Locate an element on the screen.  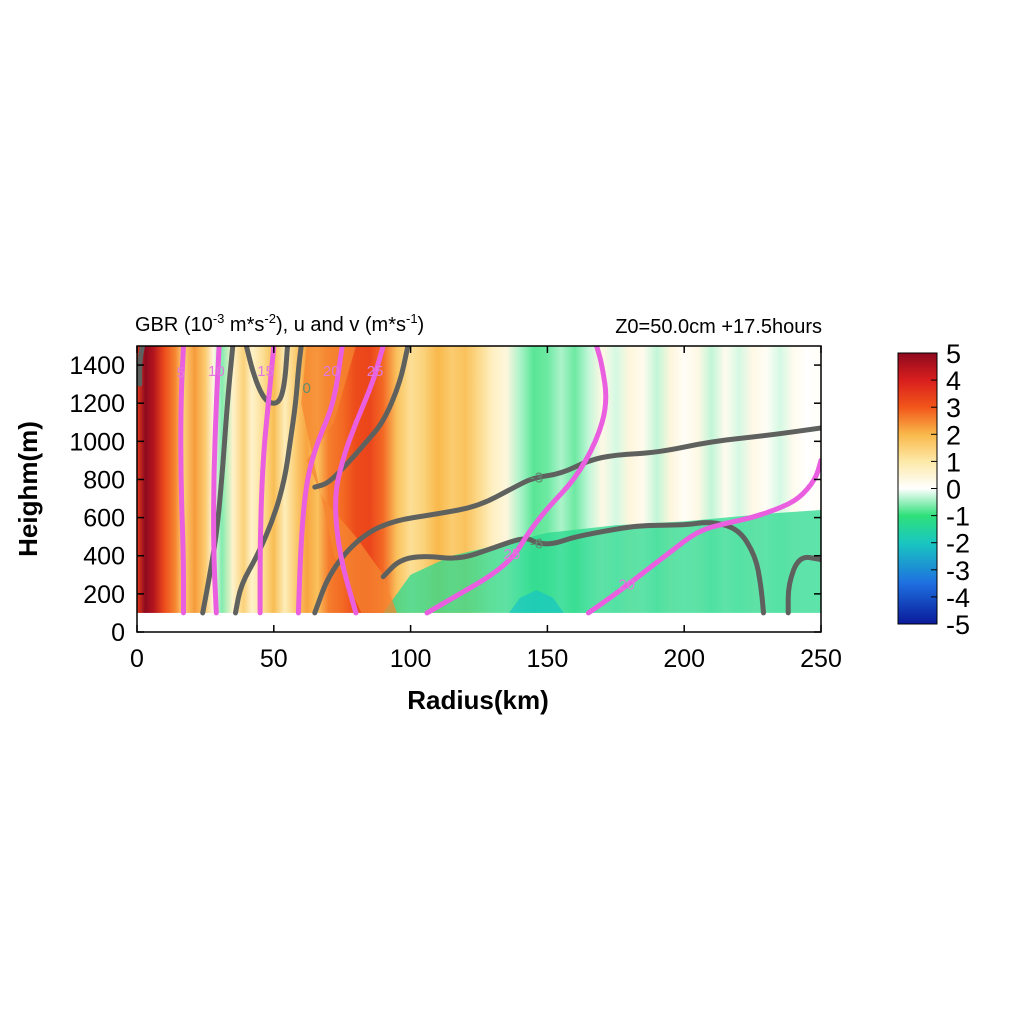
colorbar-tick-label: 1 is located at coordinates (953, 462).